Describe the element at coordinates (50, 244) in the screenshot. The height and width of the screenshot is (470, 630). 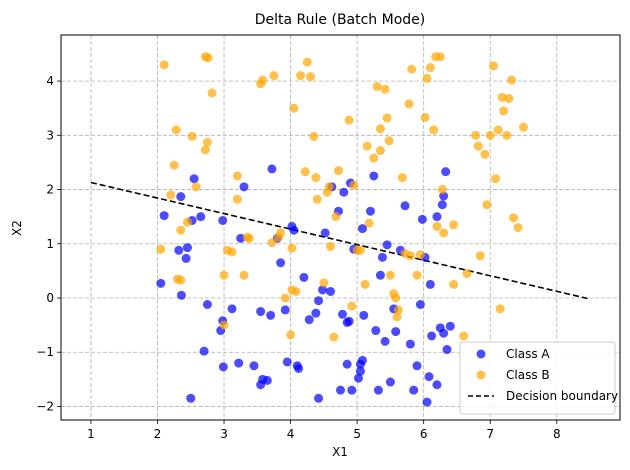
I see `y-tick-label: 1` at that location.